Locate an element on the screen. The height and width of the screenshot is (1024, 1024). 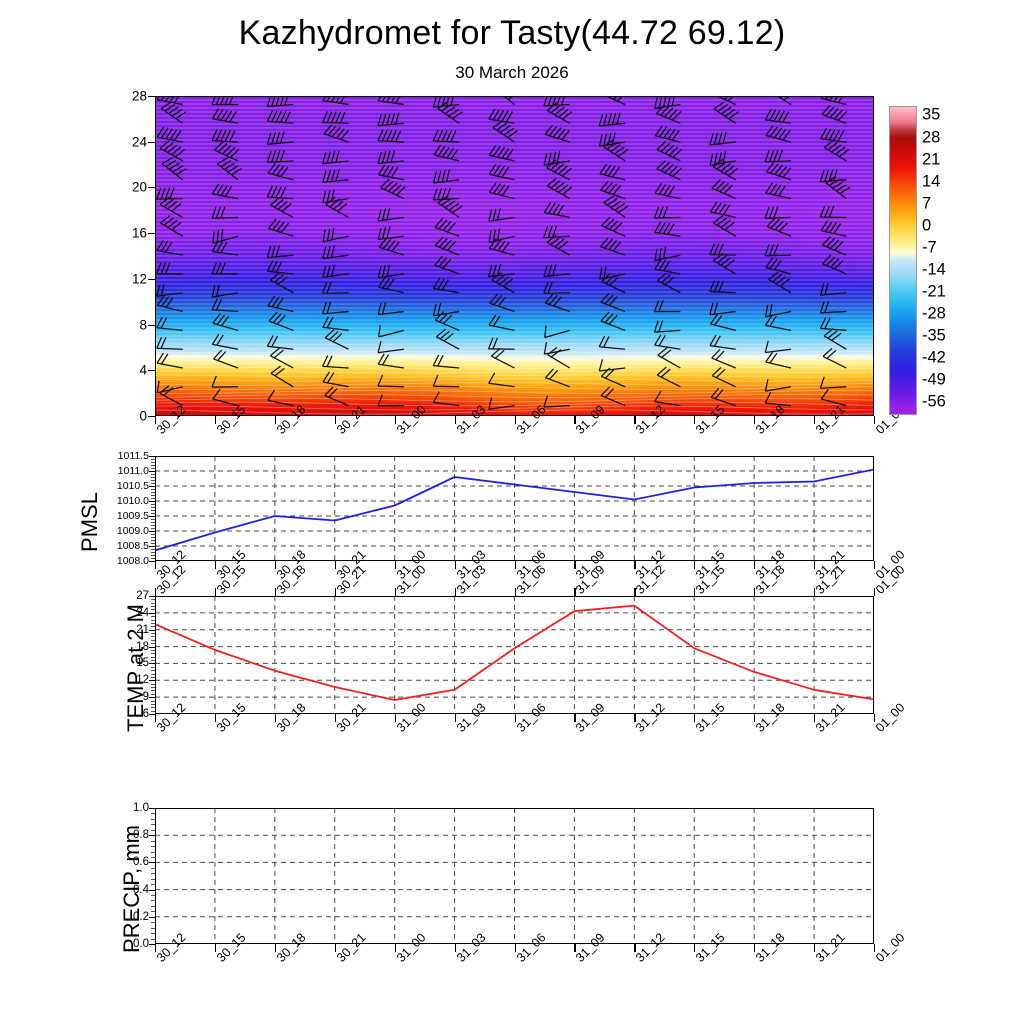
sounding-ytick-label: 16 is located at coordinates (139, 233).